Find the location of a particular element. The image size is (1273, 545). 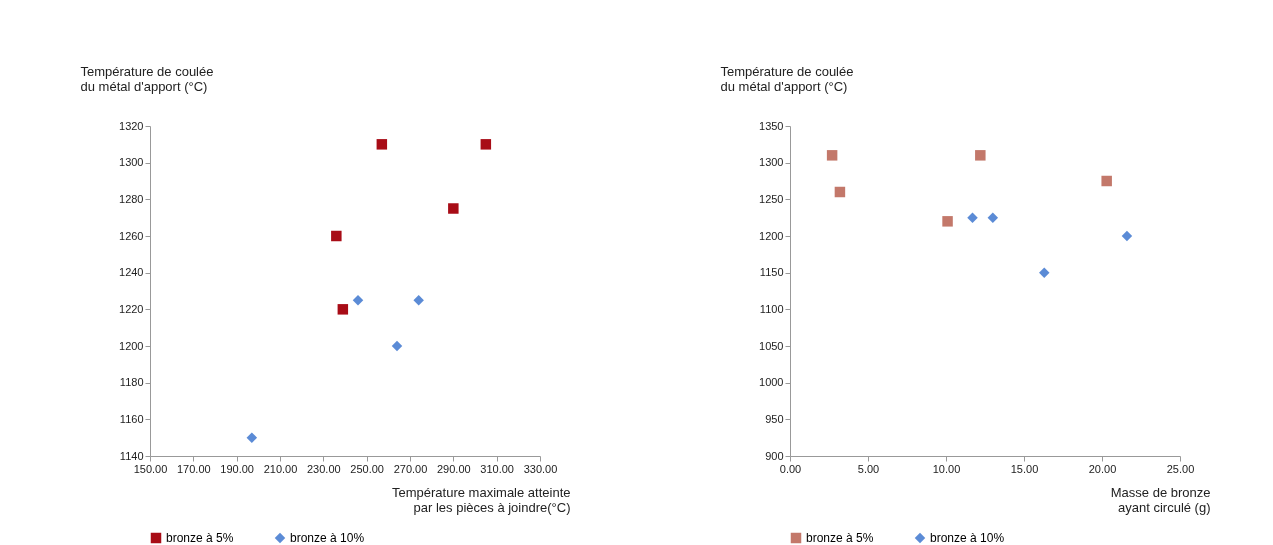

y-tick-label: 1140 is located at coordinates (131, 455).